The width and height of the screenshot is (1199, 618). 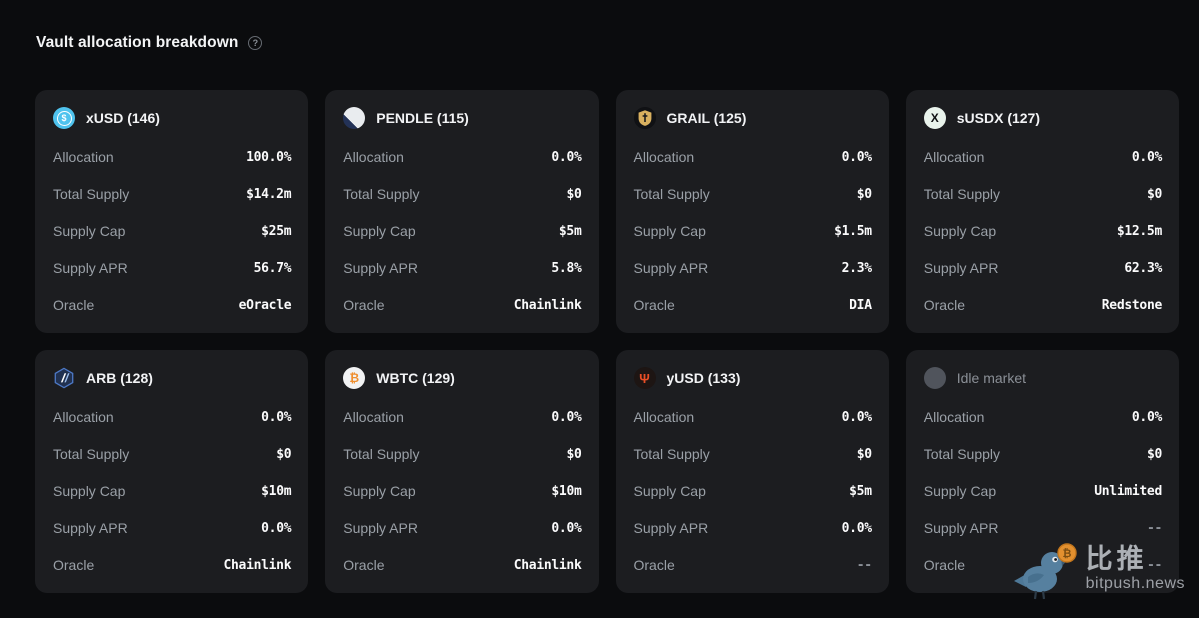 What do you see at coordinates (753, 231) in the screenshot?
I see `supply-cap-row: Supply Cap $1.5m` at bounding box center [753, 231].